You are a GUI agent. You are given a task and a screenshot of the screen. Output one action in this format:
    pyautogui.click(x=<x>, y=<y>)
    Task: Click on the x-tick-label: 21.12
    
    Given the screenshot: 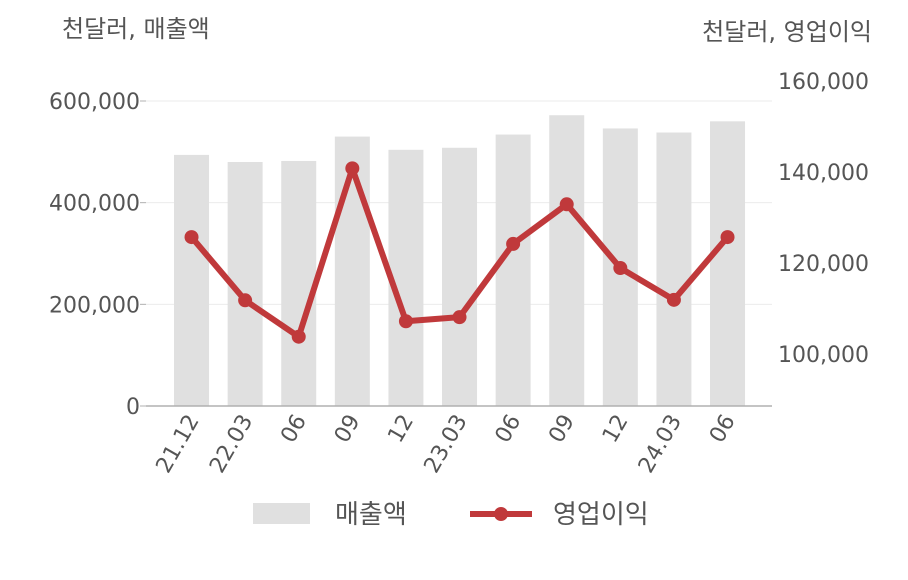 What is the action you would take?
    pyautogui.click(x=178, y=444)
    